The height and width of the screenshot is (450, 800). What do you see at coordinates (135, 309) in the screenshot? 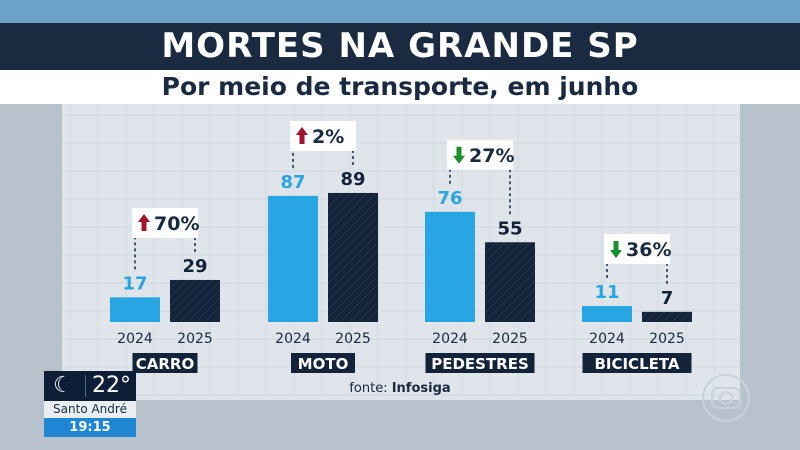
I see `bar-2024-carro` at bounding box center [135, 309].